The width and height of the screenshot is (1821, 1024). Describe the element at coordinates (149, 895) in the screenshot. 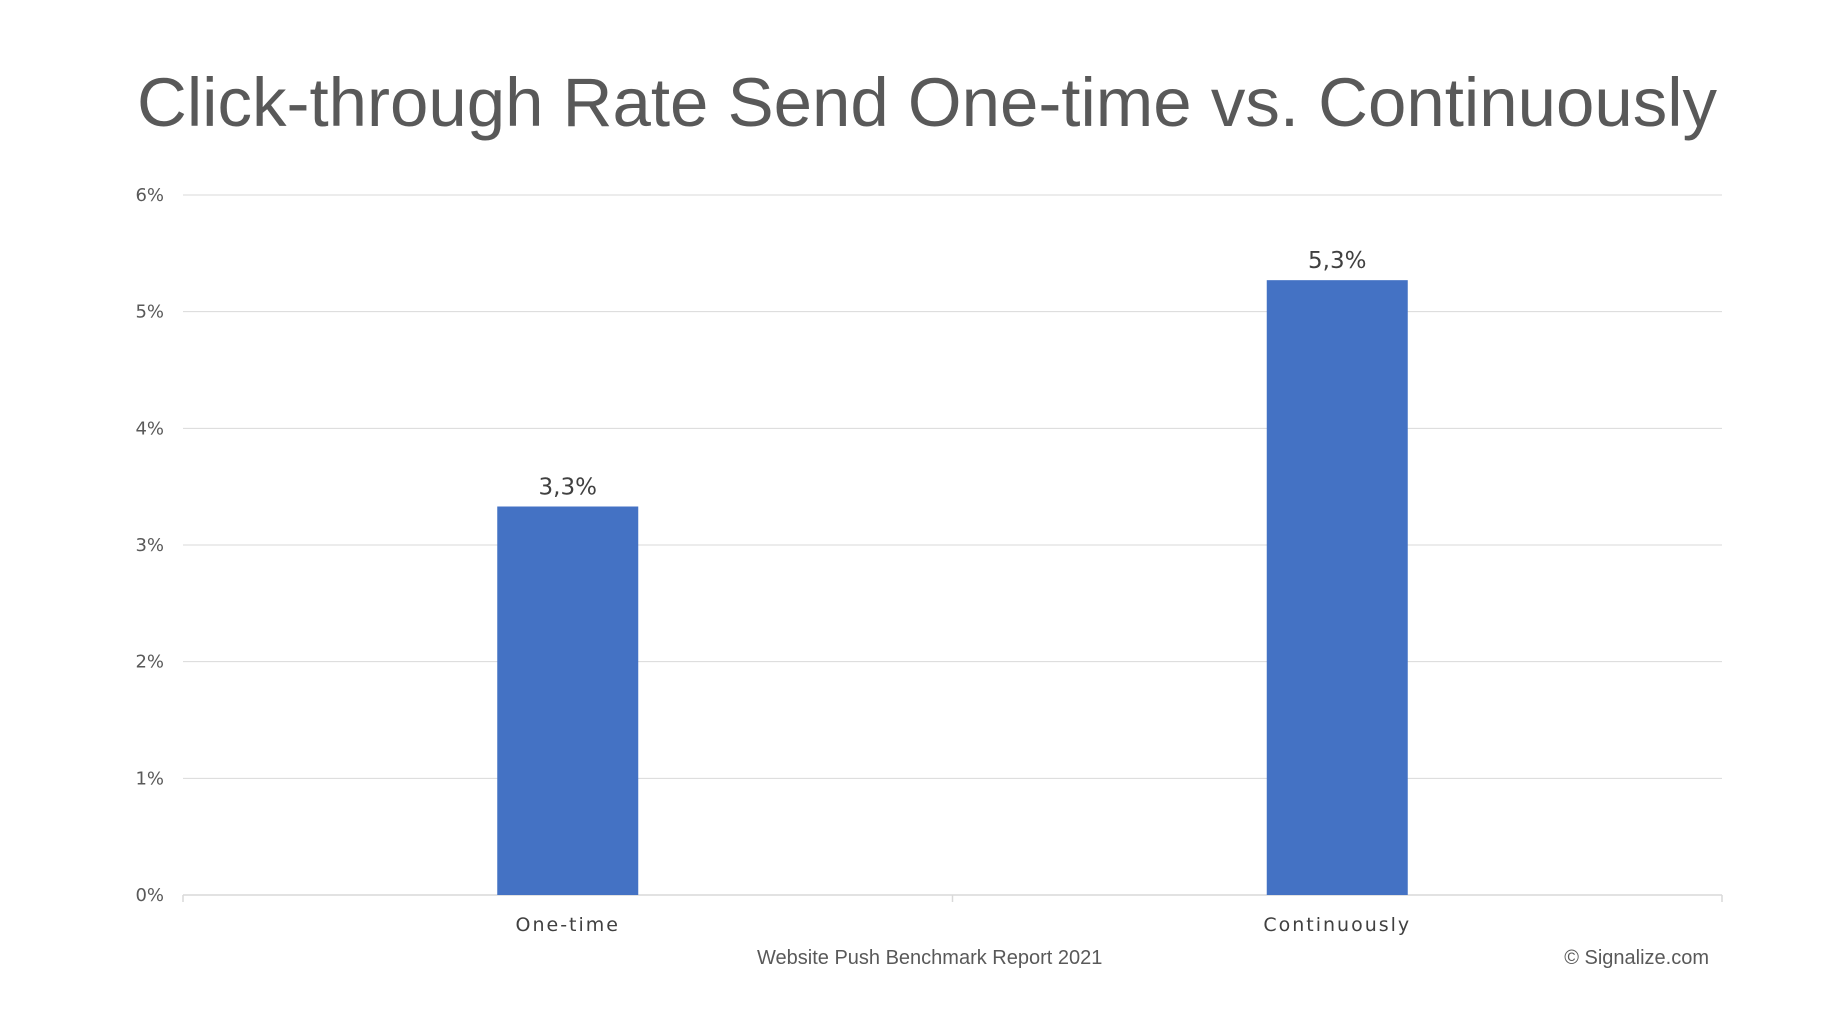

I see `y-tick-label: 0%` at that location.